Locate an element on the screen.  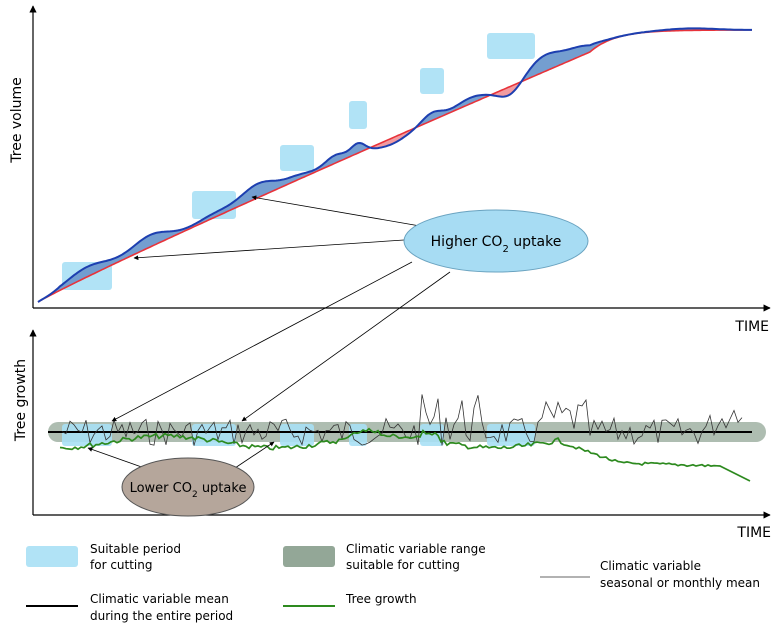
legend-climatic-range-swatch is located at coordinates (309, 556).